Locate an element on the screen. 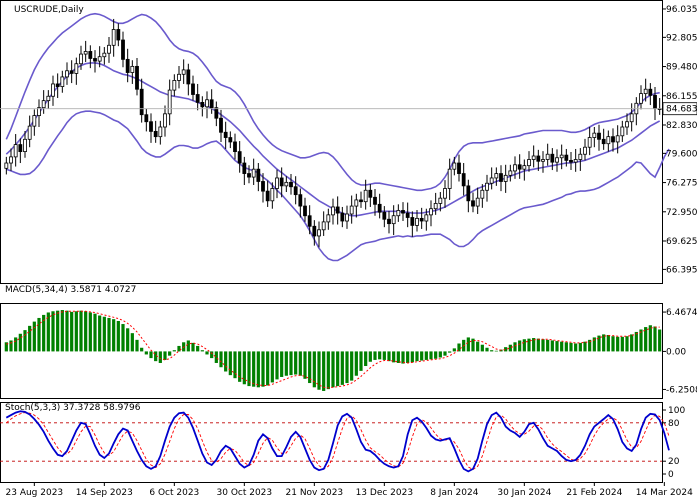  stoch-tick-label: 100 is located at coordinates (676, 411).